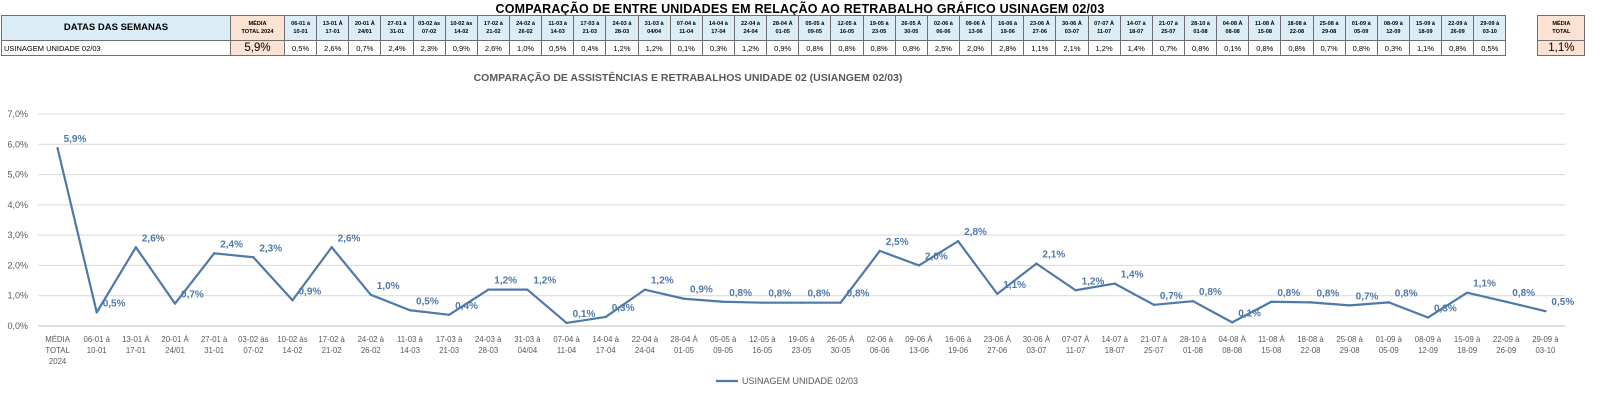  Describe the element at coordinates (461, 24) in the screenshot. I see `week-header-start: 10-02 às` at that location.